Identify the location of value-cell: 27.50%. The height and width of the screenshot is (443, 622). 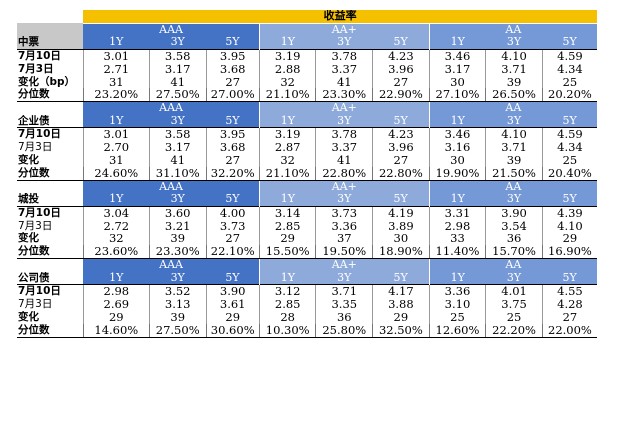
(177, 95).